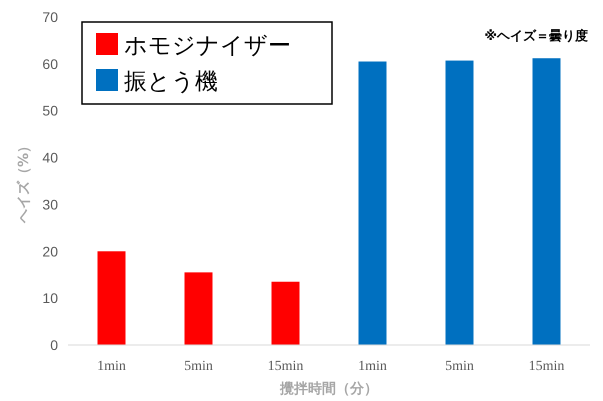 The image size is (603, 401). Describe the element at coordinates (54, 345) in the screenshot. I see `y-tick-label: 0` at that location.